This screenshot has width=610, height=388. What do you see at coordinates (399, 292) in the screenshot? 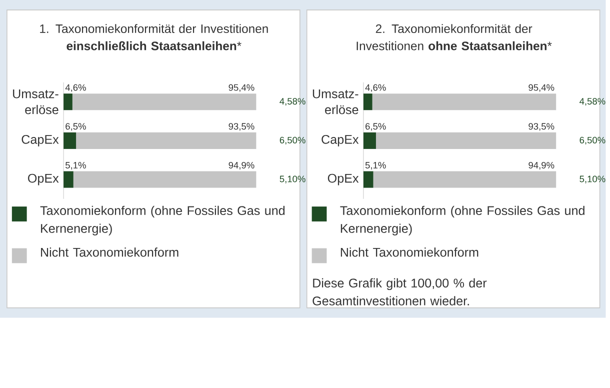
I see `text: Diese Grafik gibt 100,00 % der Gesamtinvestitionen wieder.` at bounding box center [399, 292].